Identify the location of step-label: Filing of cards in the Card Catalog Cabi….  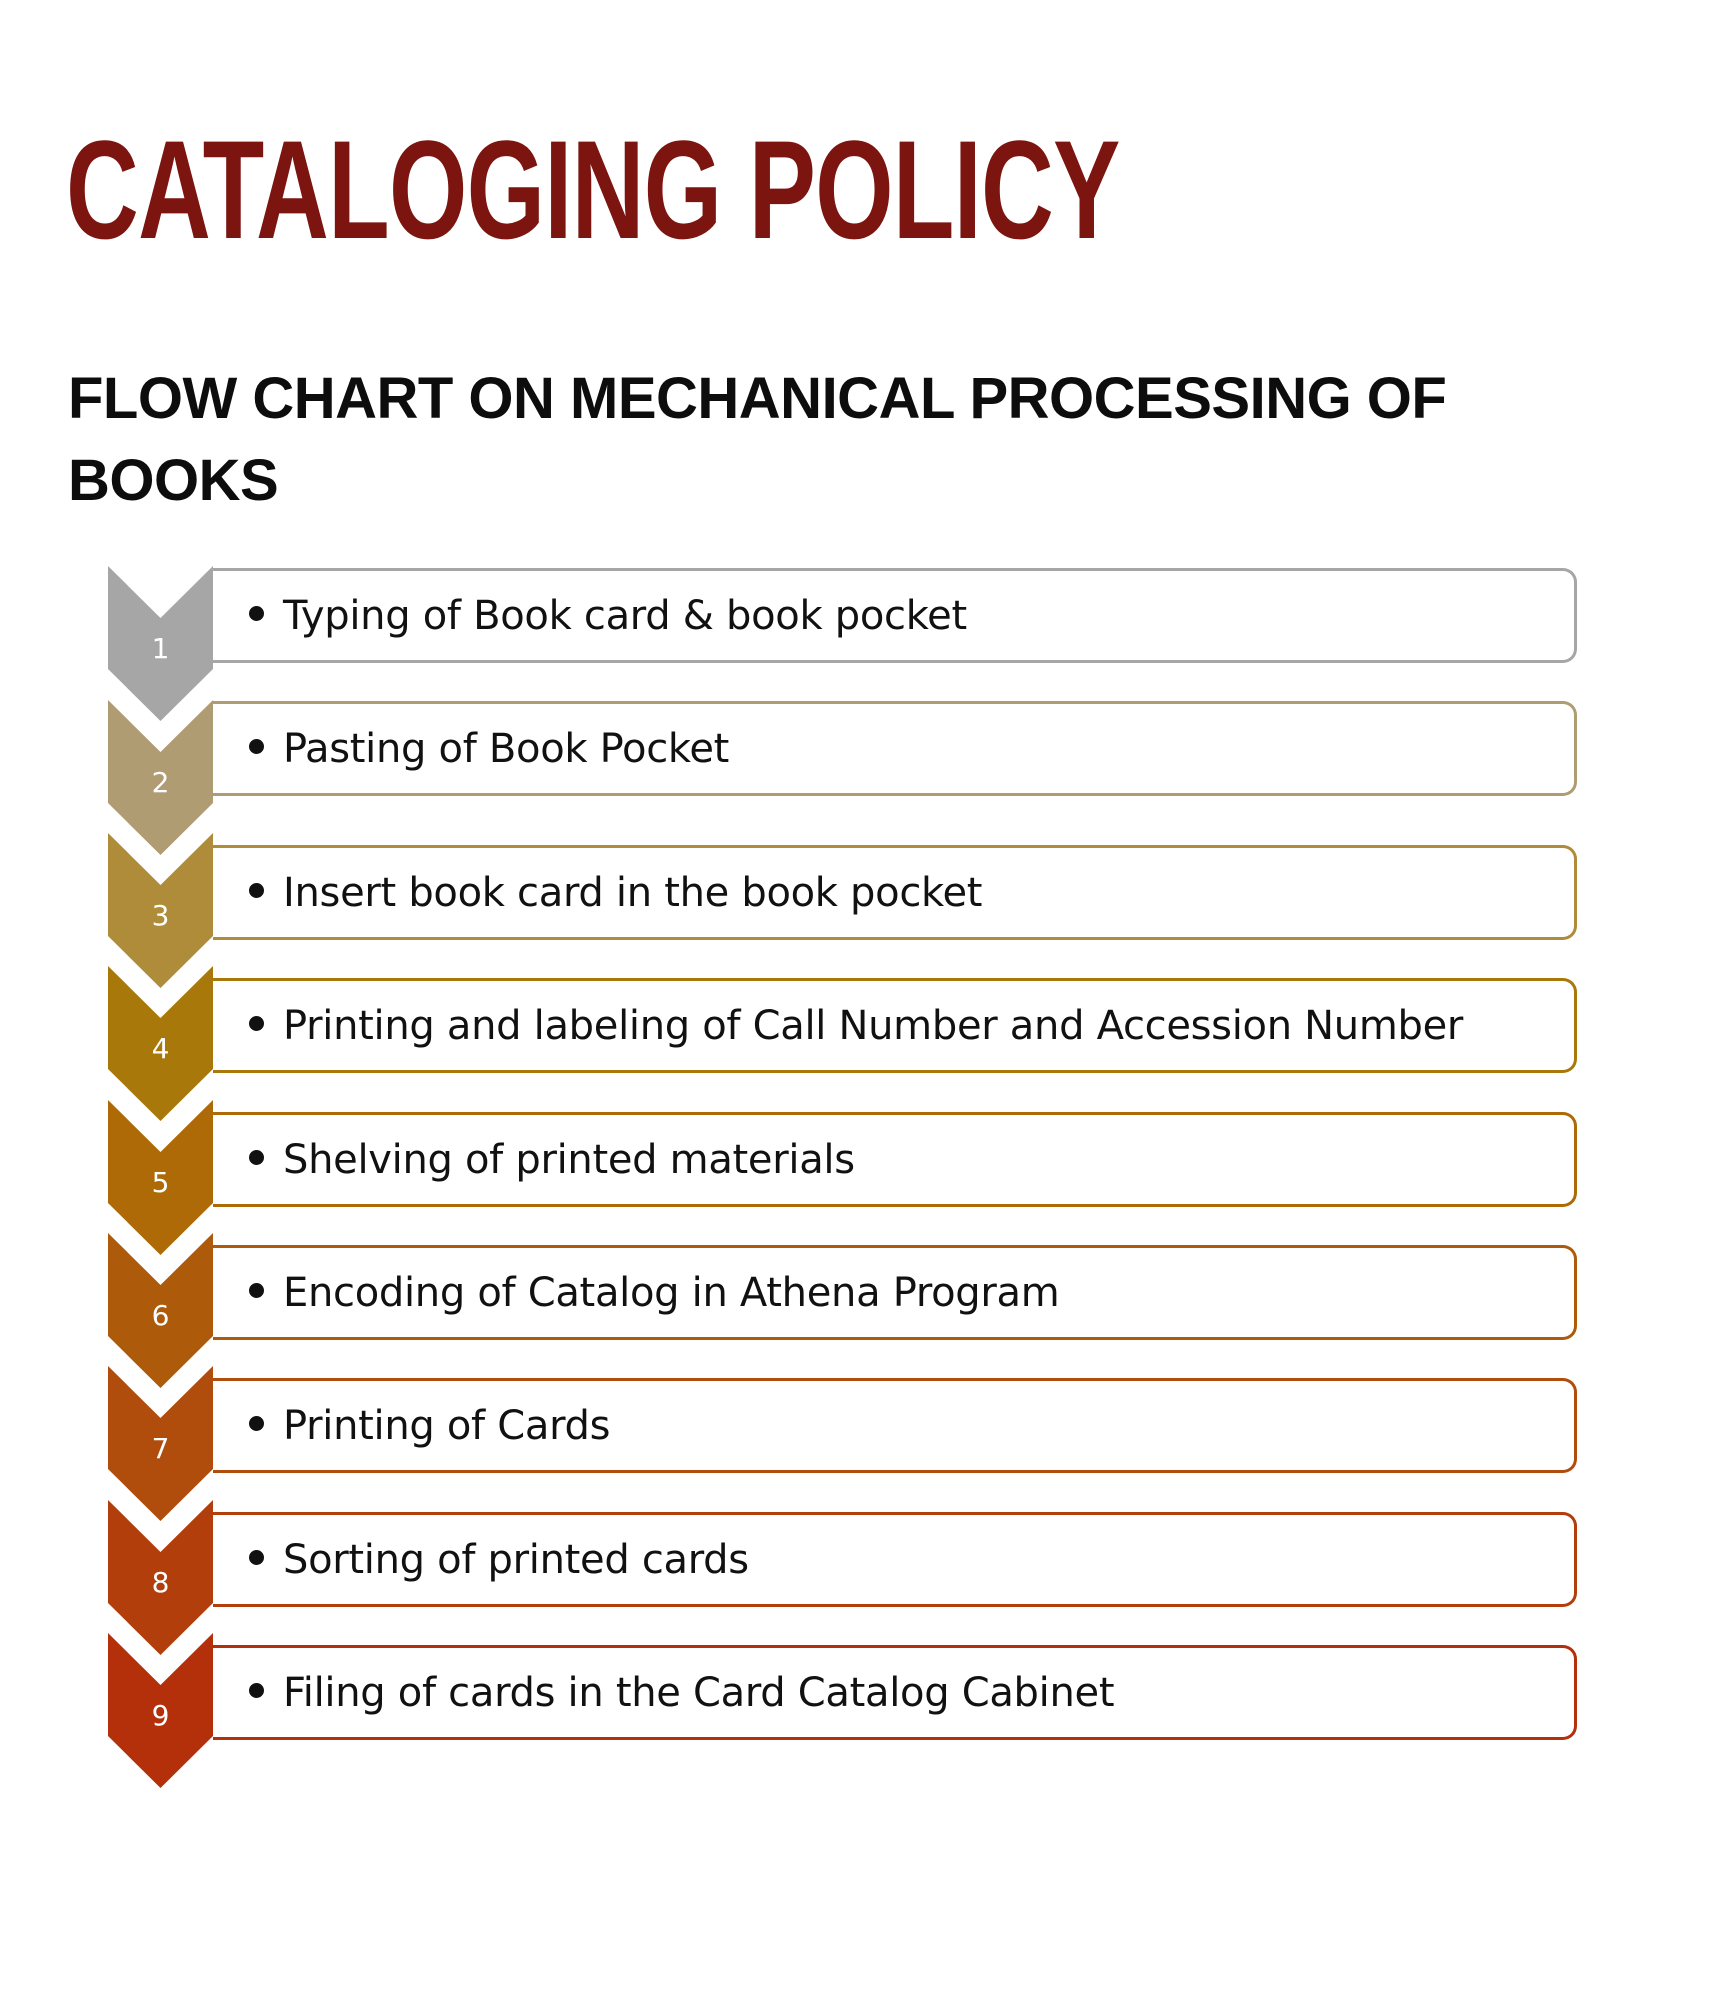
(699, 1692).